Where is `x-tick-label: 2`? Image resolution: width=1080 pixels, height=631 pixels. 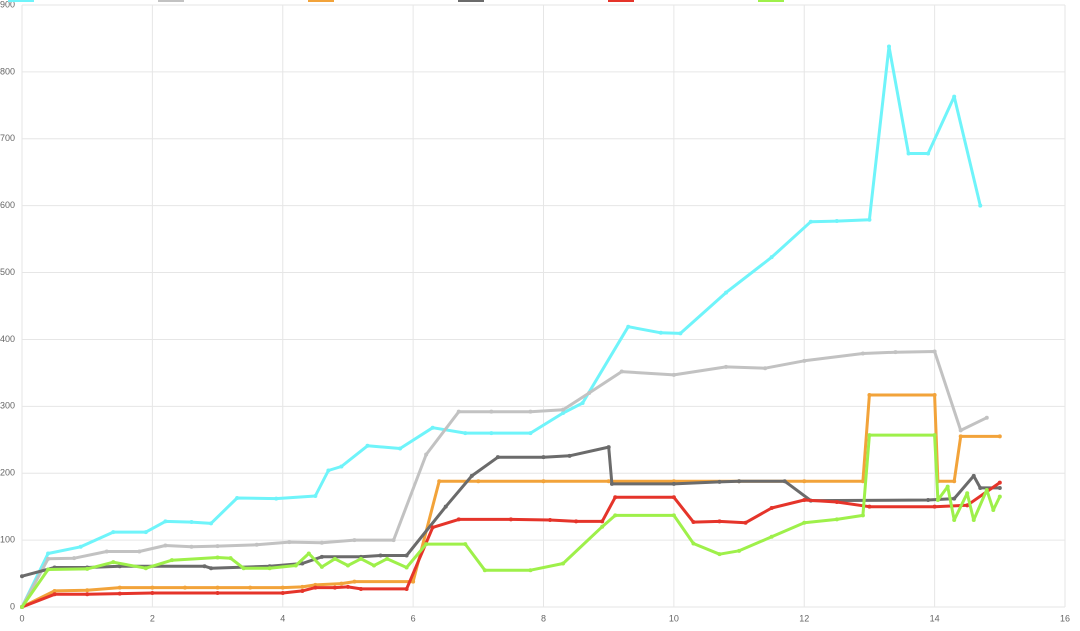 x-tick-label: 2 is located at coordinates (152, 618).